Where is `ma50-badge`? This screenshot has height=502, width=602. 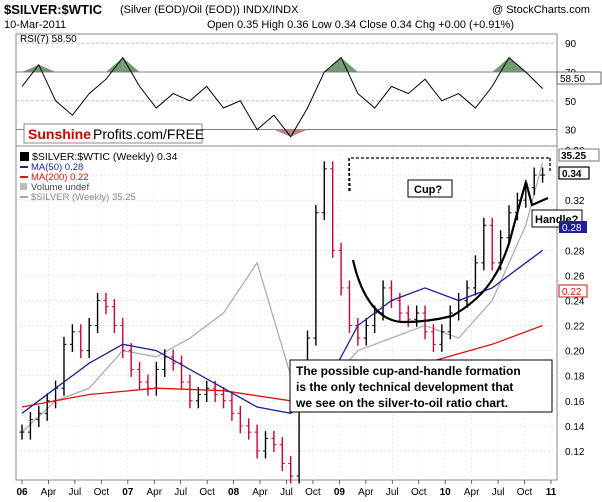 ma50-badge is located at coordinates (573, 227).